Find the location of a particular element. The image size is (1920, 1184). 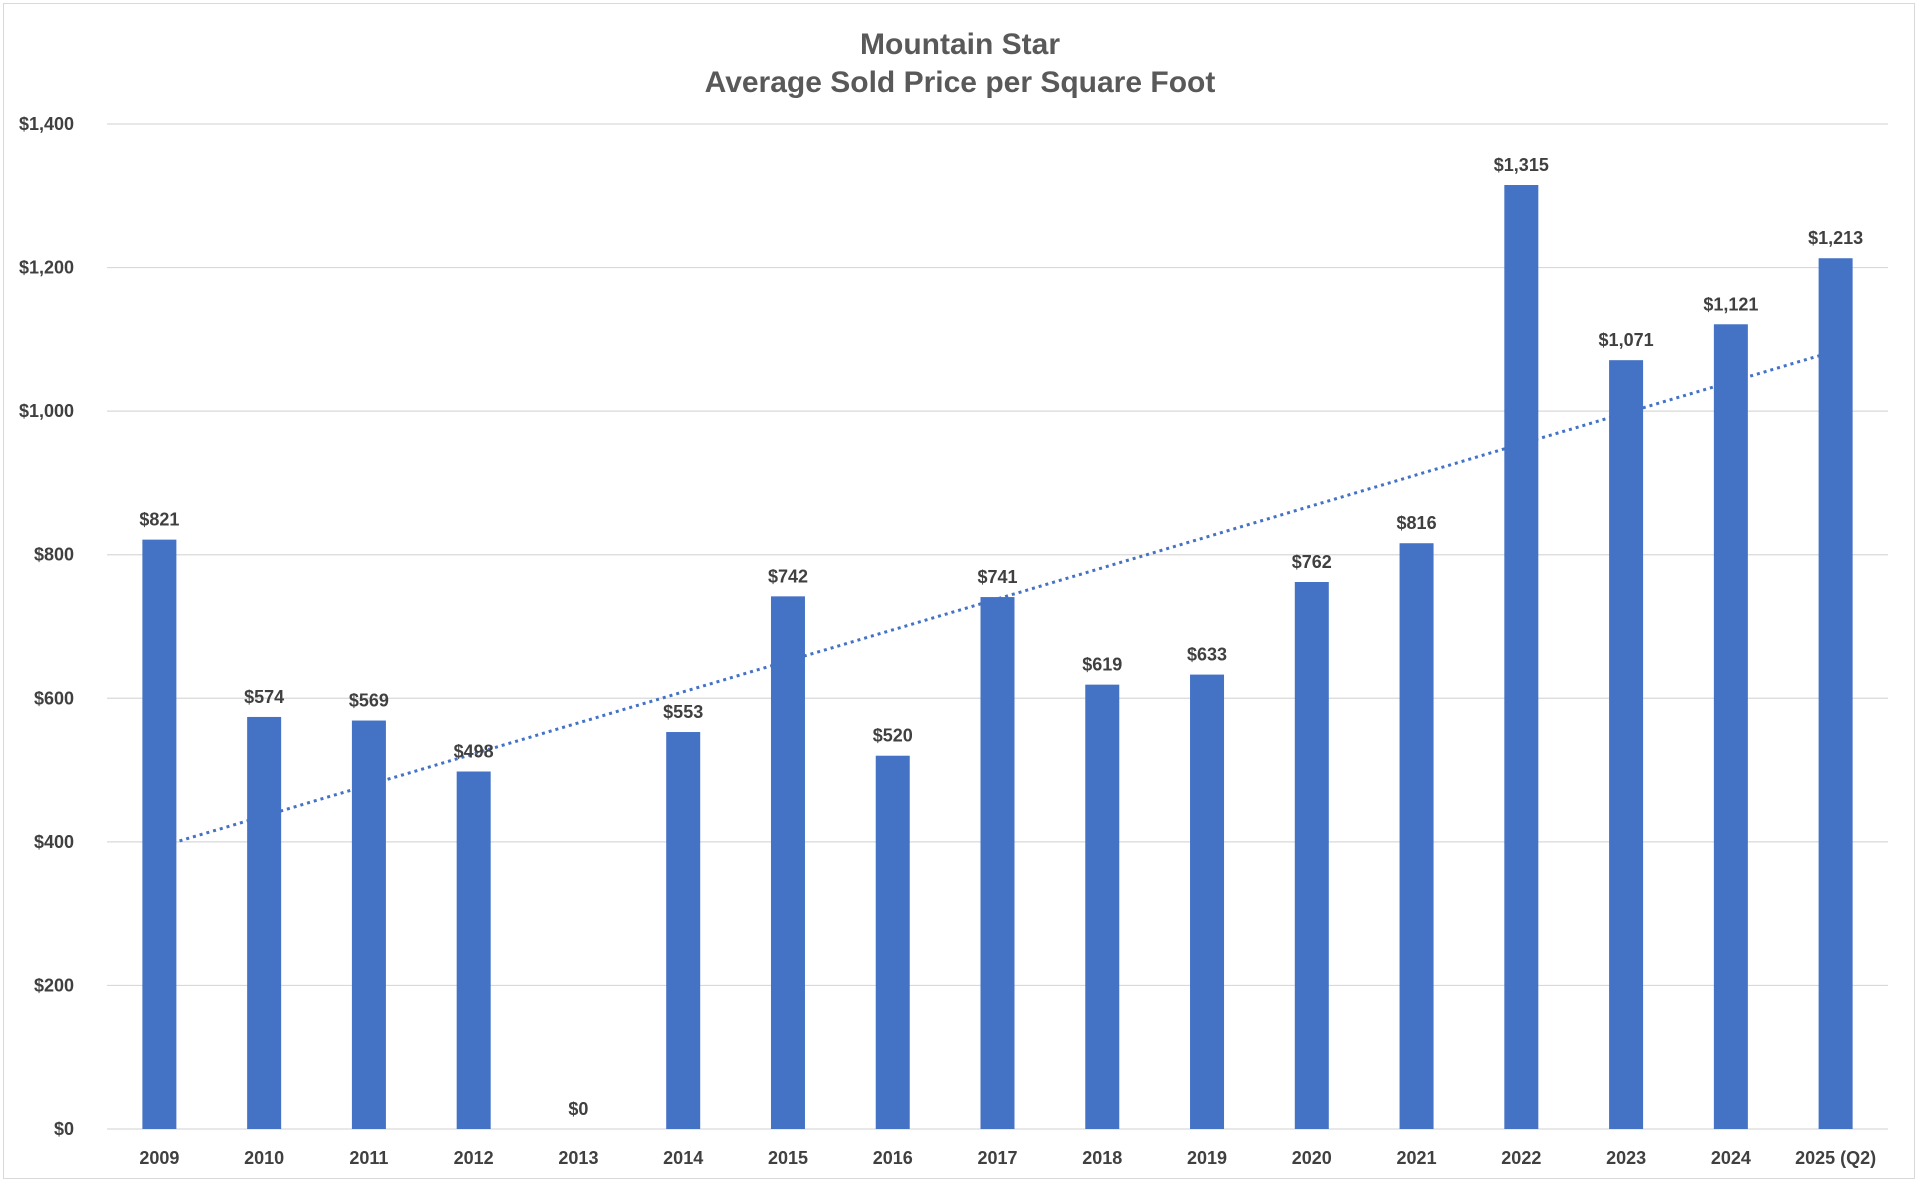

data-label: $741 is located at coordinates (997, 577).